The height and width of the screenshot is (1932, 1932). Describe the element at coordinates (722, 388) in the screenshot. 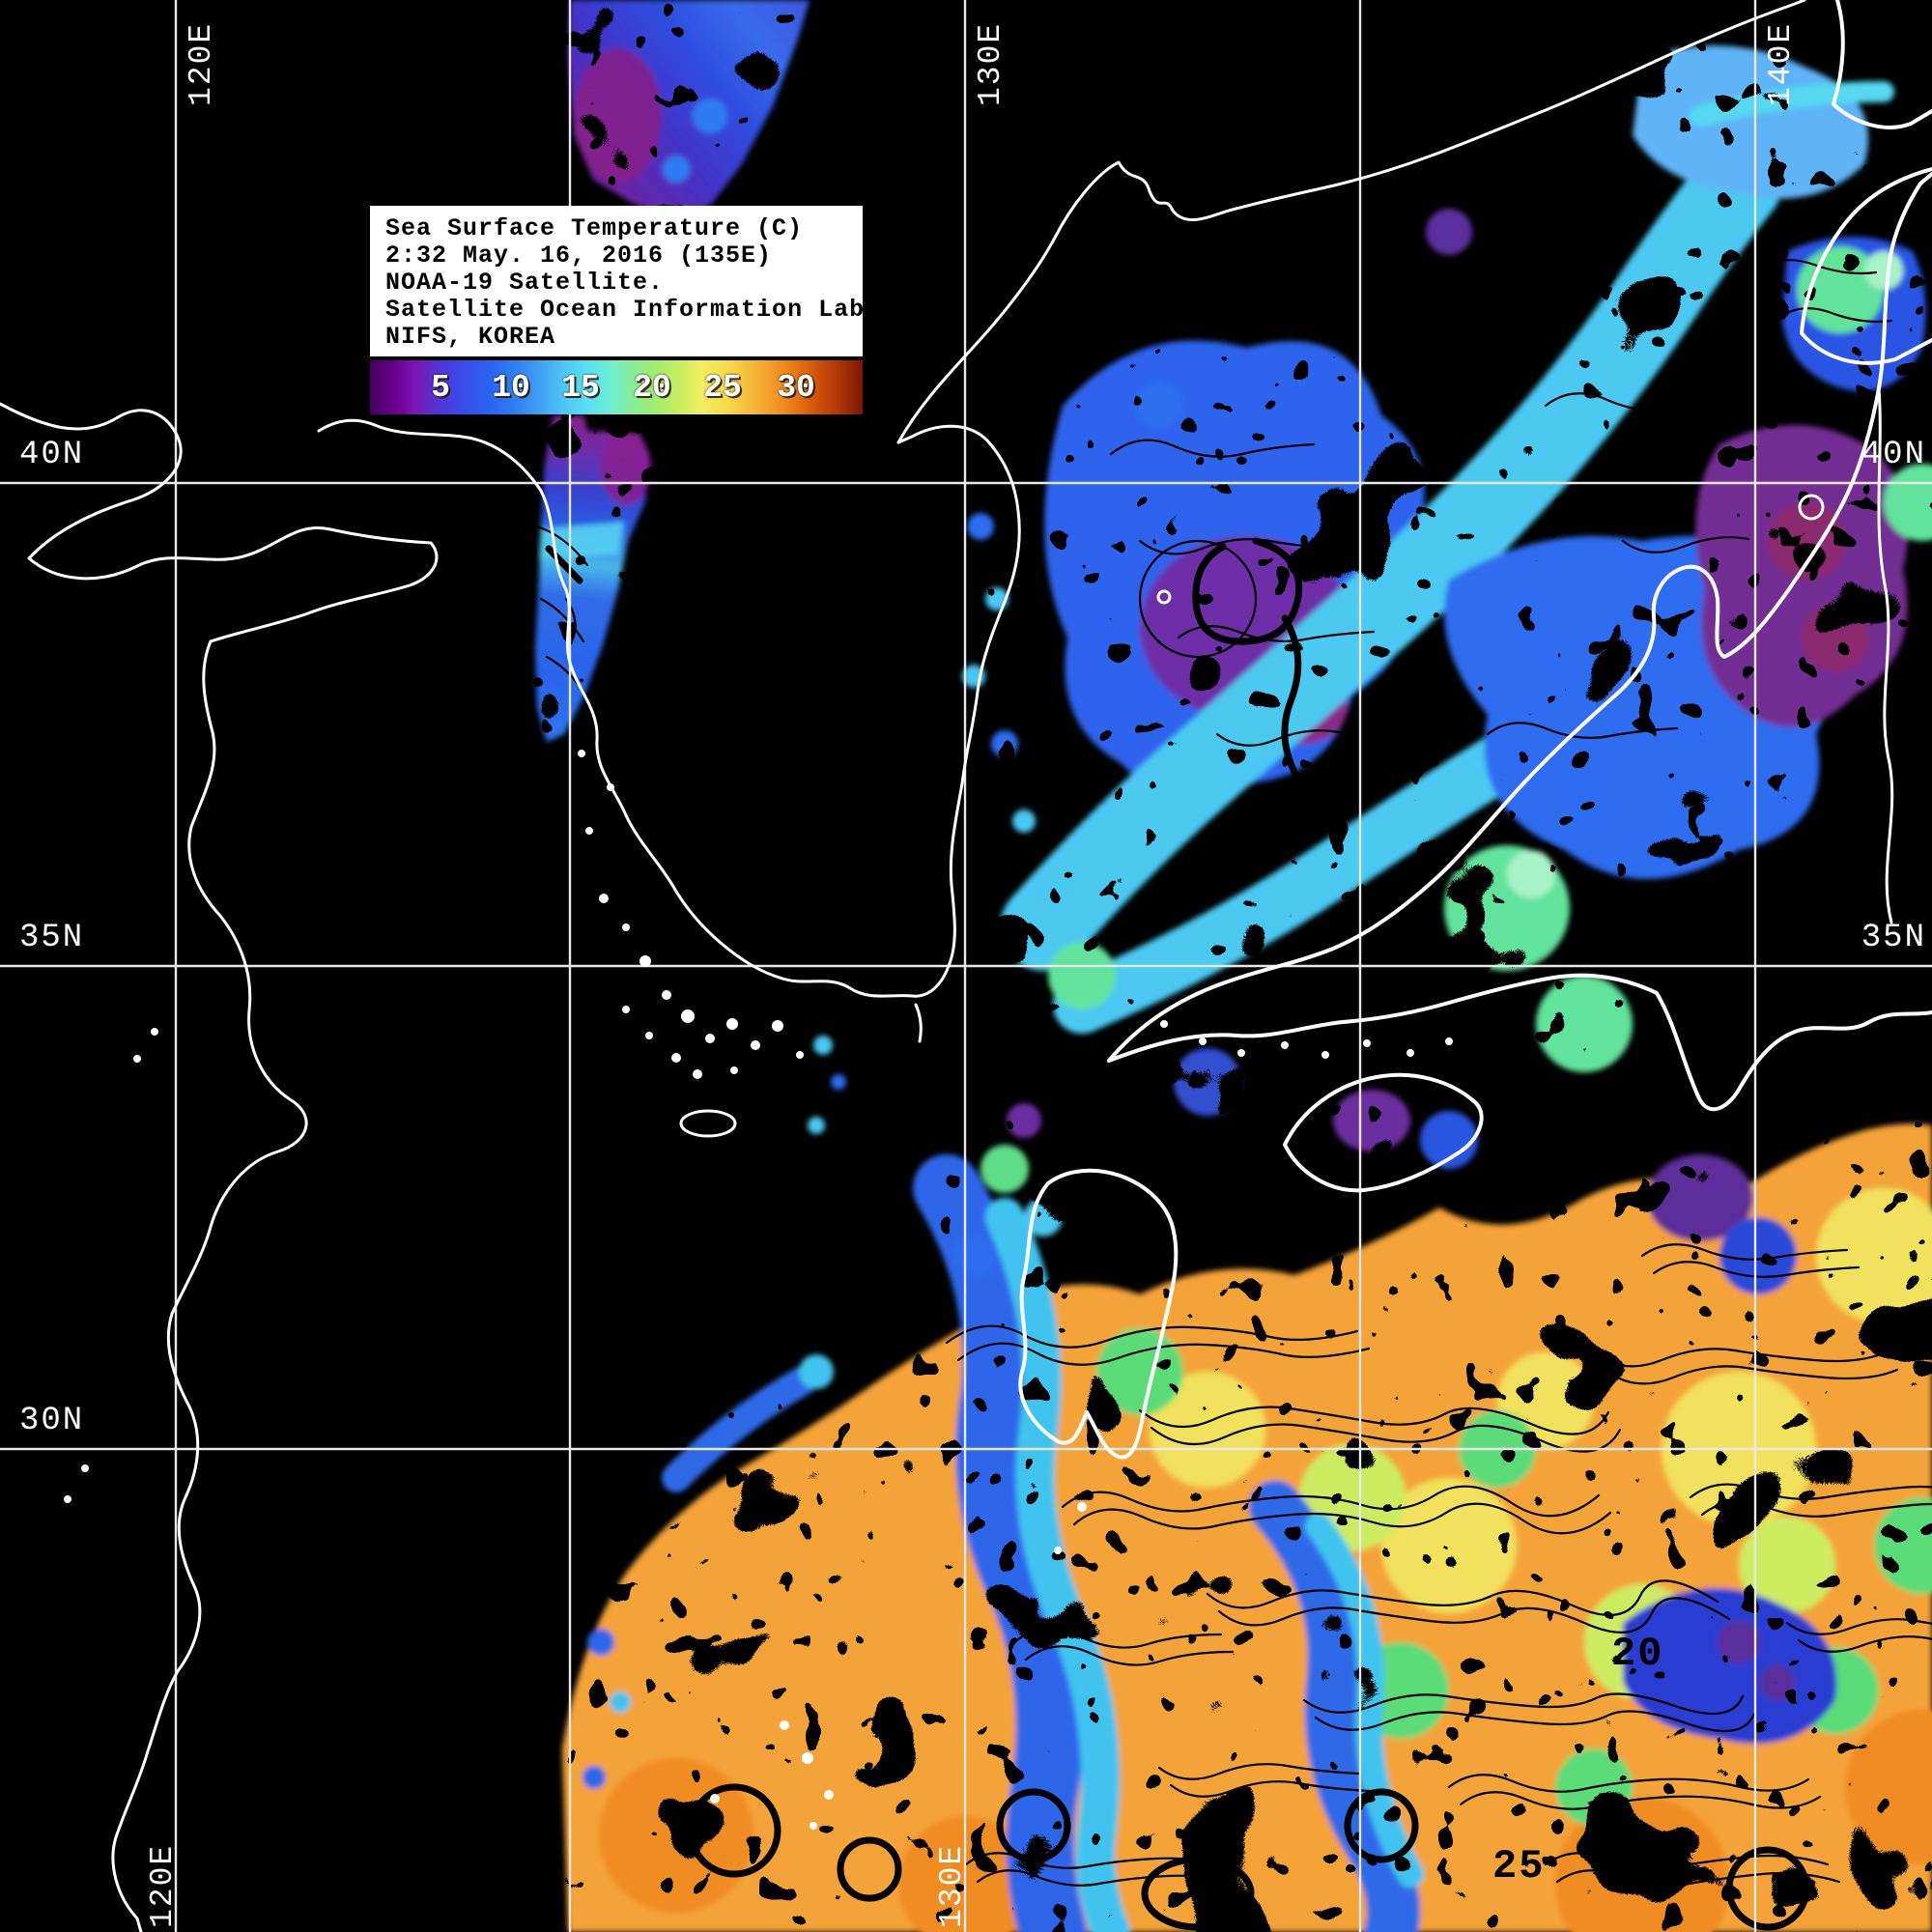

I see `colorbar-tick-25: 25` at that location.